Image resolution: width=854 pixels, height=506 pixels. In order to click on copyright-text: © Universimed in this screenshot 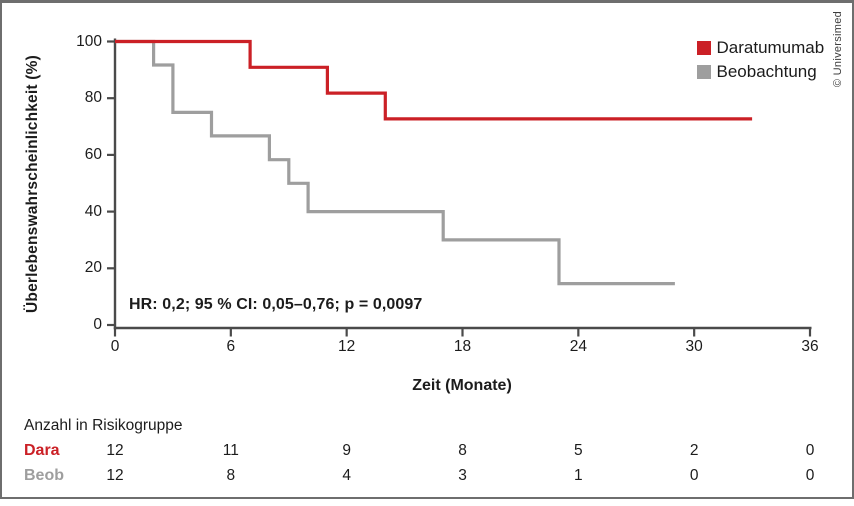, I will do `click(838, 49)`.